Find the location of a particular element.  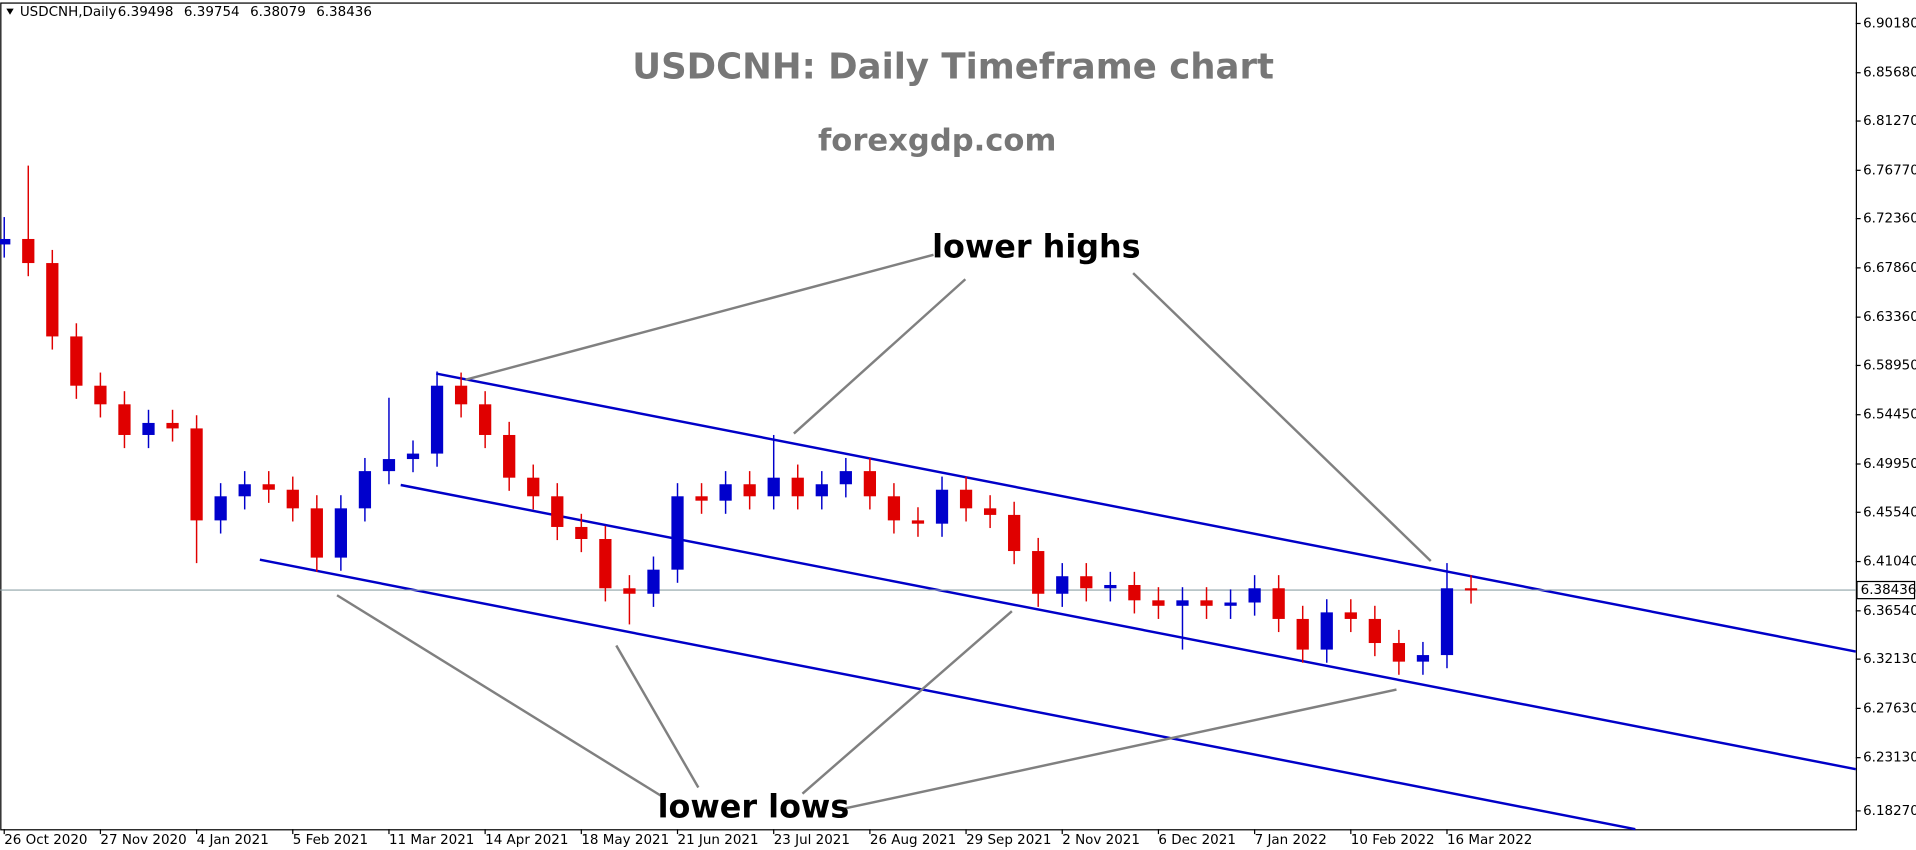

chart-title: USDCNH: Daily Timeframe chart is located at coordinates (953, 67).